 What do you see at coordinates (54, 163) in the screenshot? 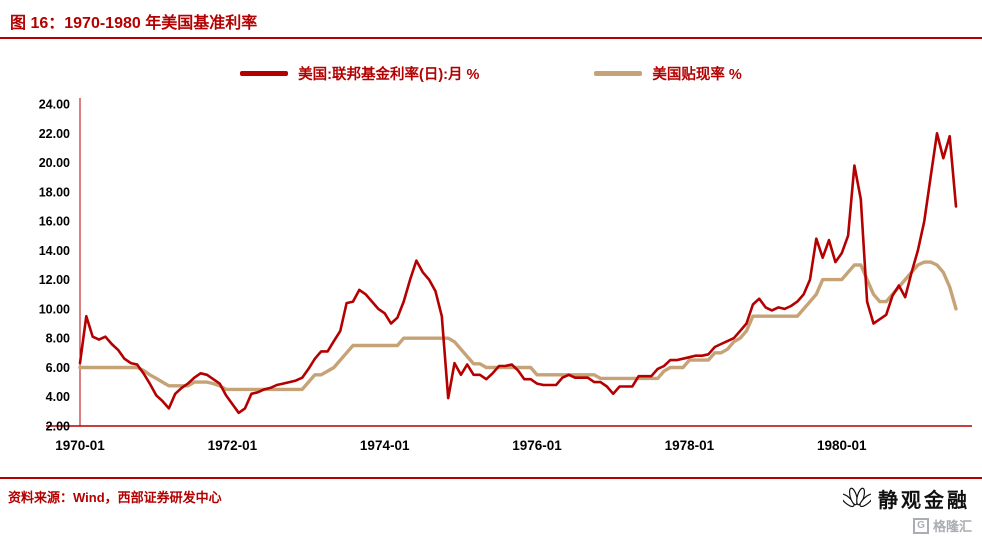
I see `y-tick-label: 20.00` at bounding box center [54, 163].